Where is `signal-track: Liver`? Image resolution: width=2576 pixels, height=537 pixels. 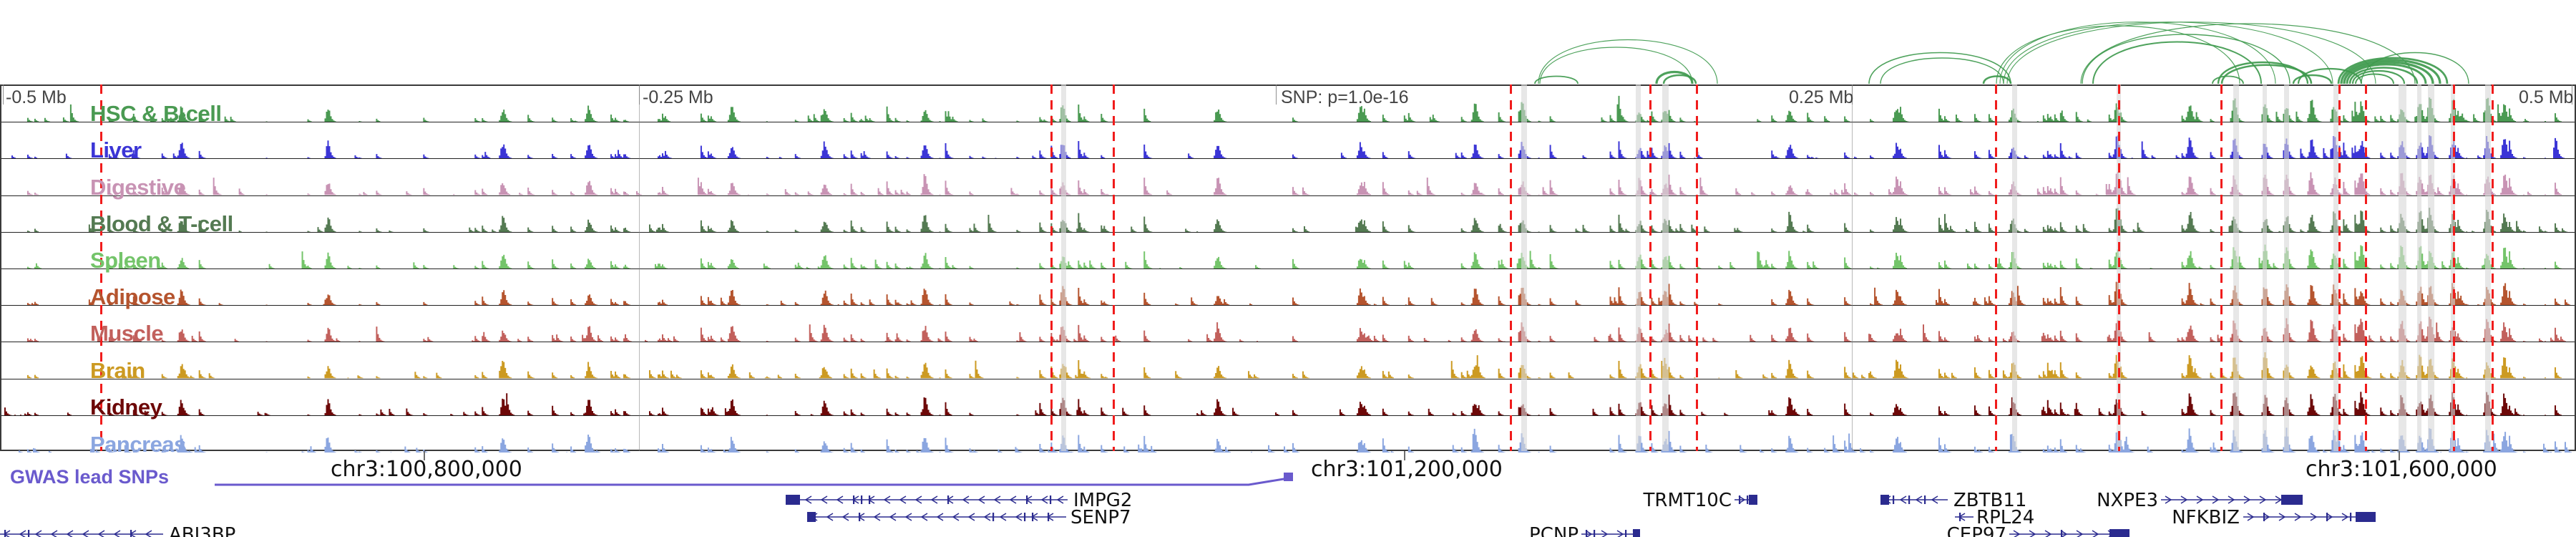
signal-track: Liver is located at coordinates (1288, 142).